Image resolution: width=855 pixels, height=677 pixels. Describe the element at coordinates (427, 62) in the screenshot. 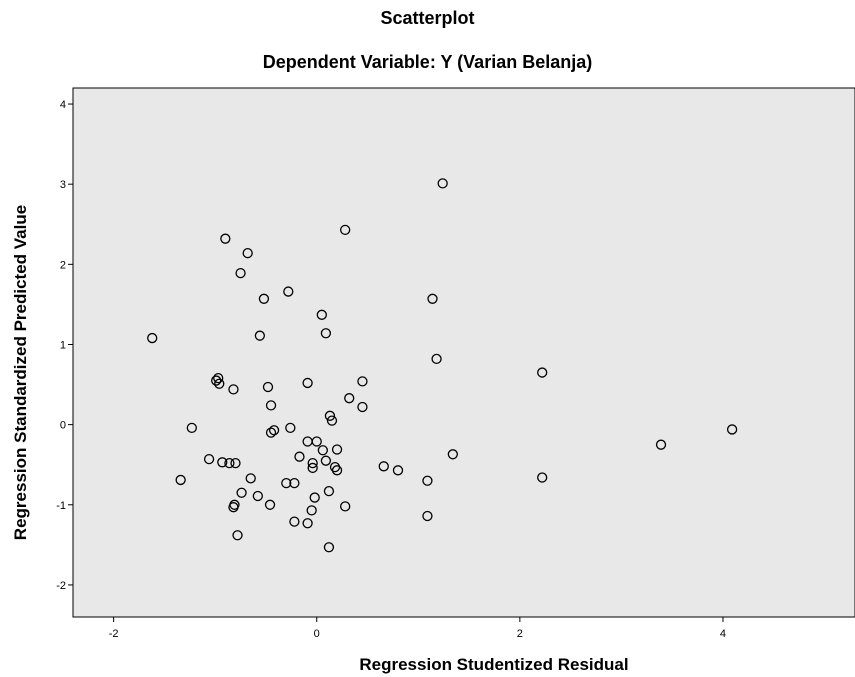

I see `chart-subtitle: Dependent Variable: Y (Varian Belanja)` at that location.